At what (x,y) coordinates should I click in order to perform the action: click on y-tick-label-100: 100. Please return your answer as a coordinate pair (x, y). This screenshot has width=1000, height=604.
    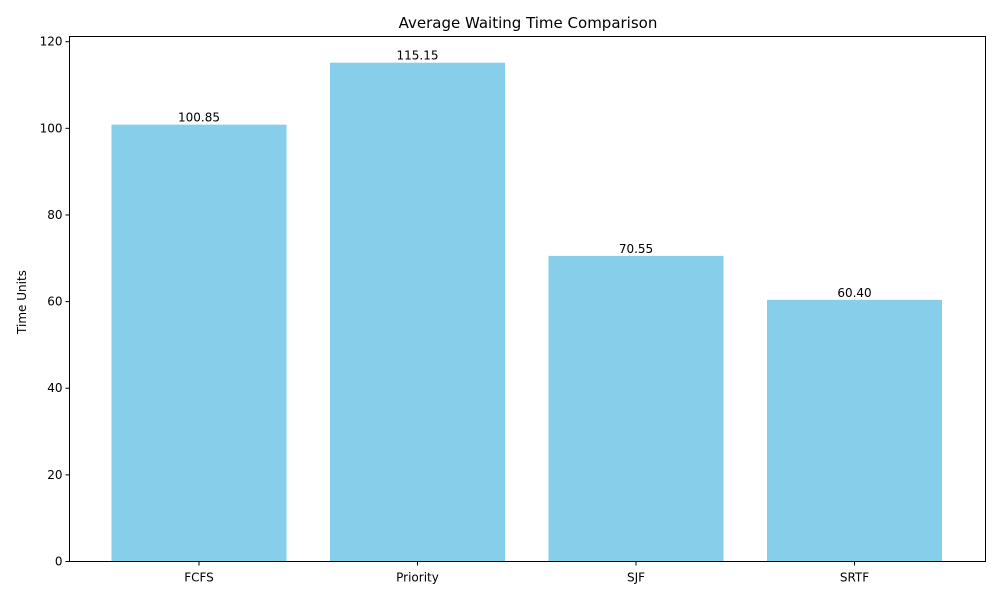
    Looking at the image, I should click on (51, 128).